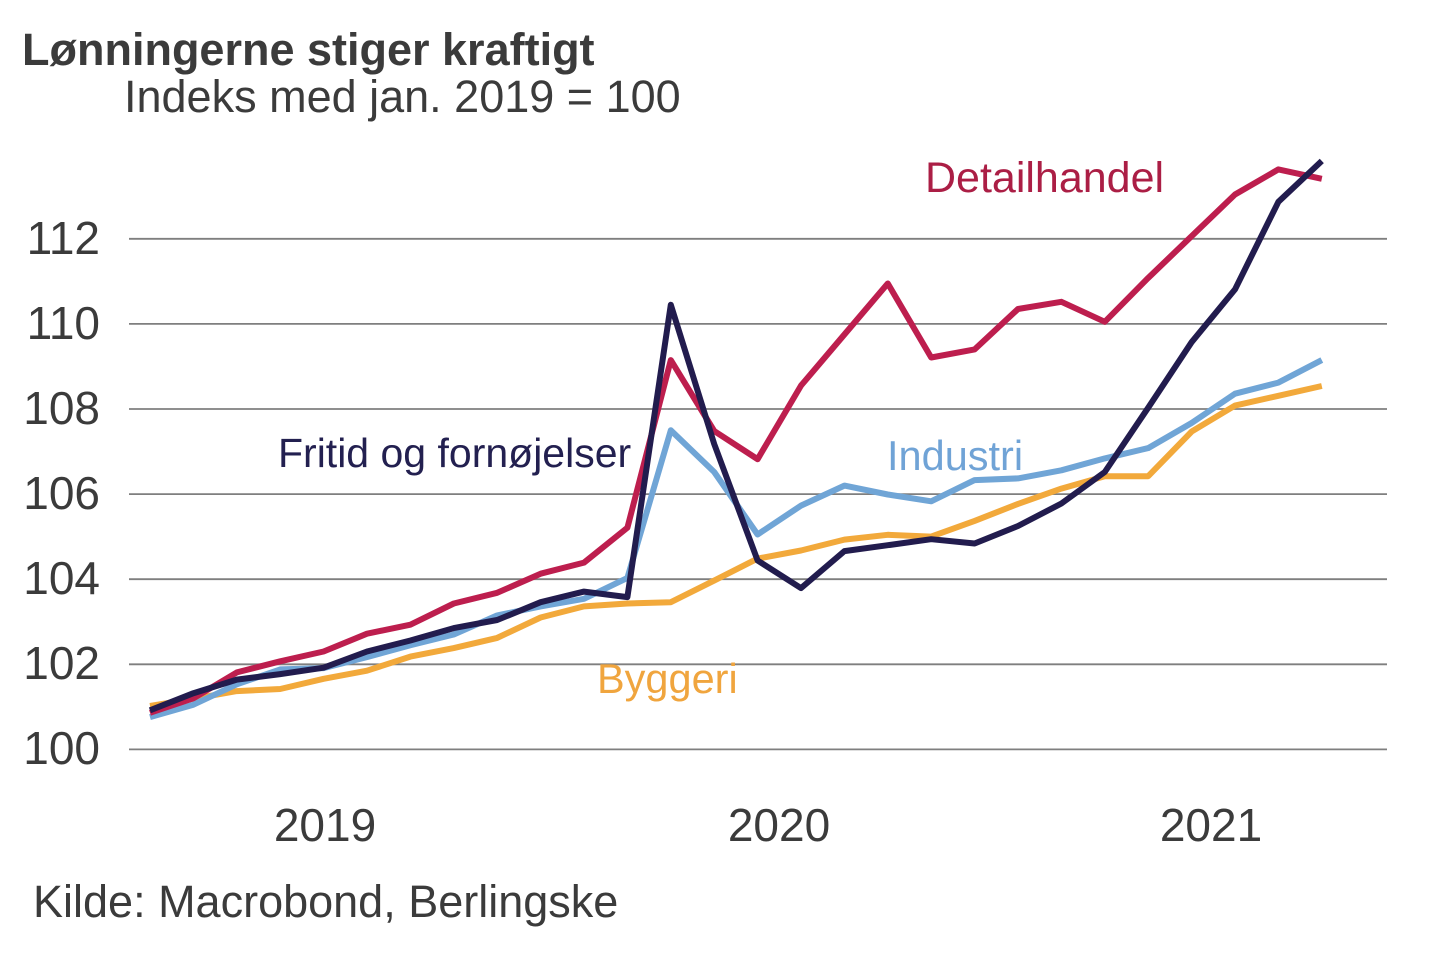 This screenshot has height=960, width=1440. What do you see at coordinates (454, 453) in the screenshot?
I see `svg-text: Fritid og fornøjelser` at bounding box center [454, 453].